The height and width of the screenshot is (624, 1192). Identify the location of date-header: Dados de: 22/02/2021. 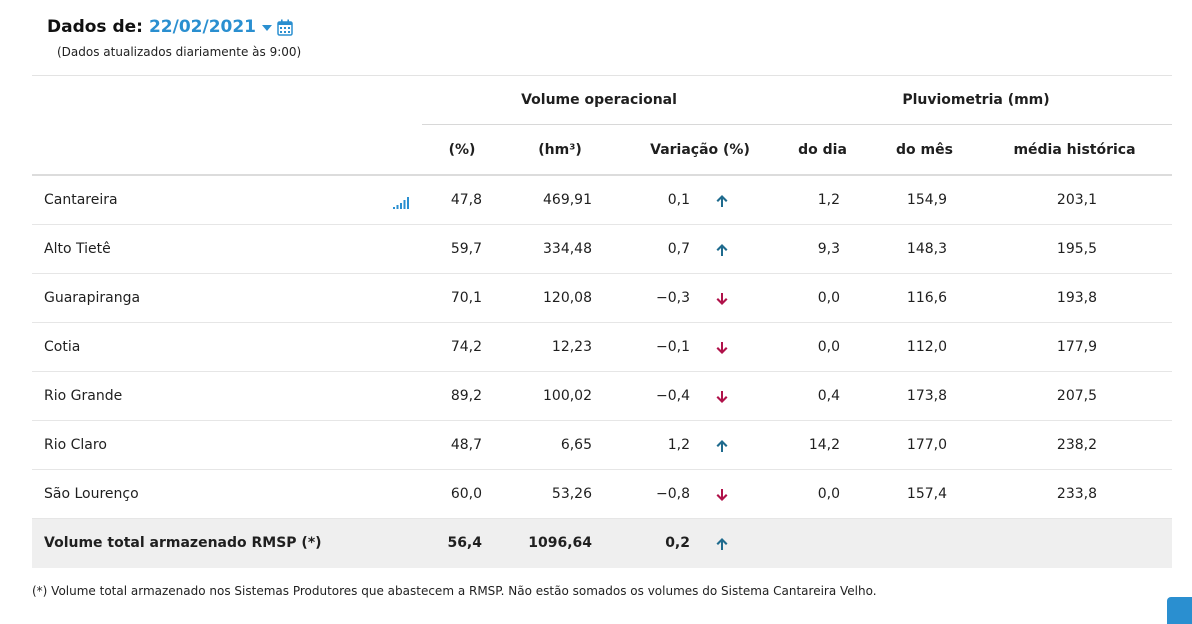
(170, 27).